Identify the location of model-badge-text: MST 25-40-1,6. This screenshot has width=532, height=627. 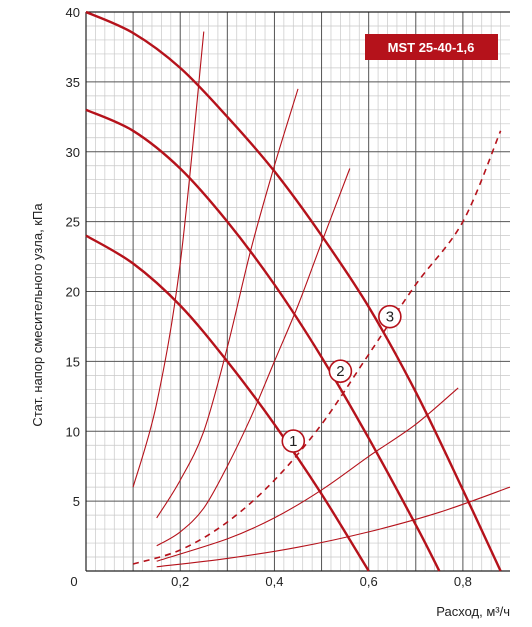
(431, 47).